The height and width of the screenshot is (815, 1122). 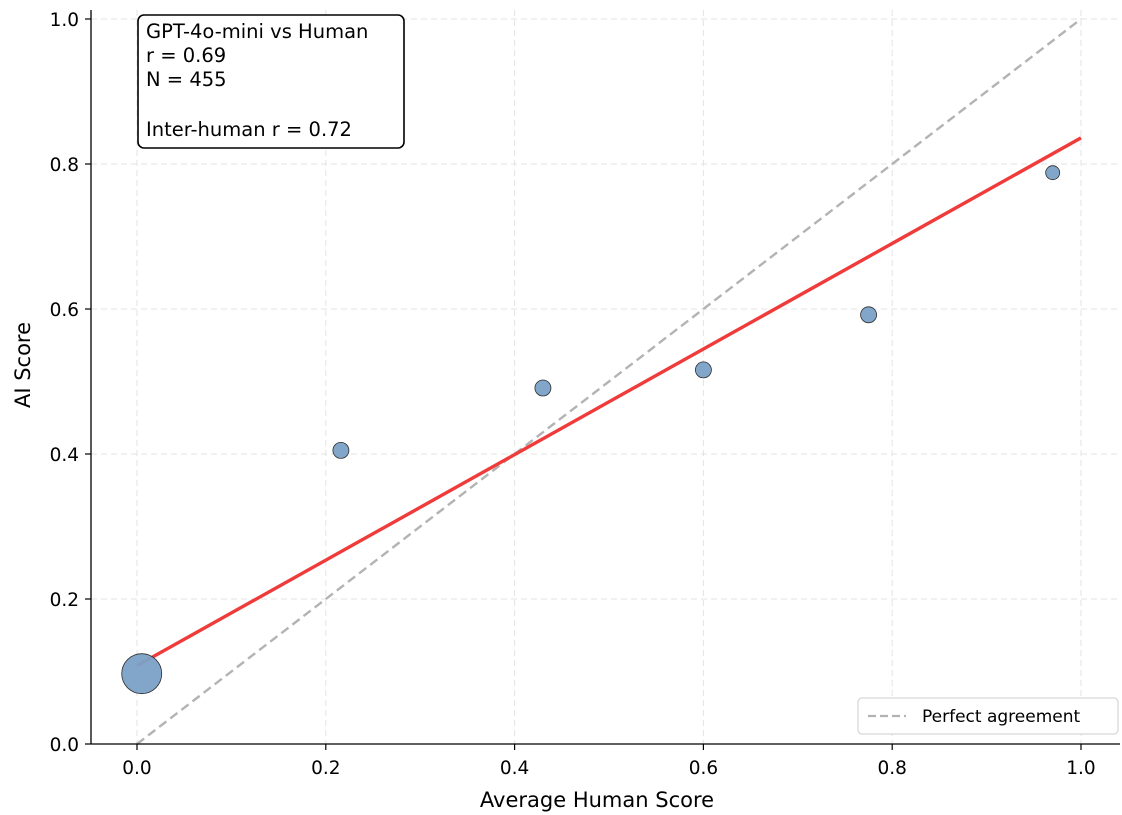 I want to click on y-tick-label: 0.6, so click(x=64, y=310).